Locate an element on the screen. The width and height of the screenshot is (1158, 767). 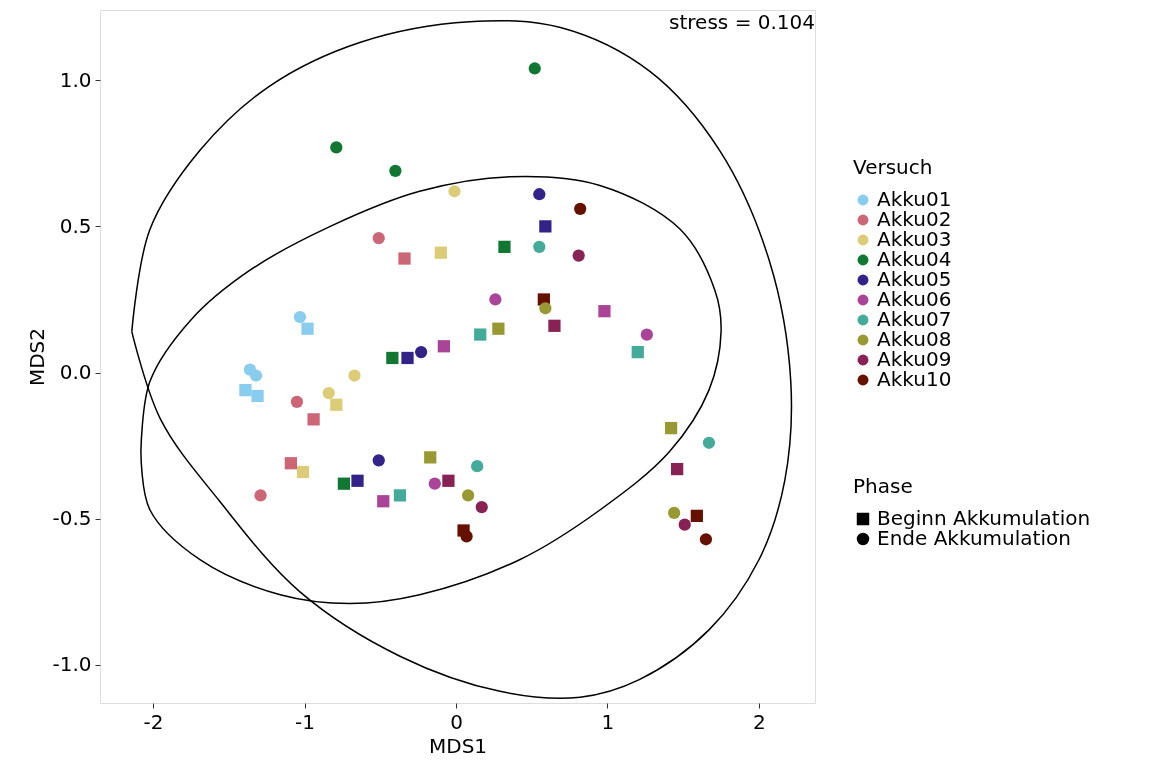
annotation: stress = 0.104 is located at coordinates (742, 22).